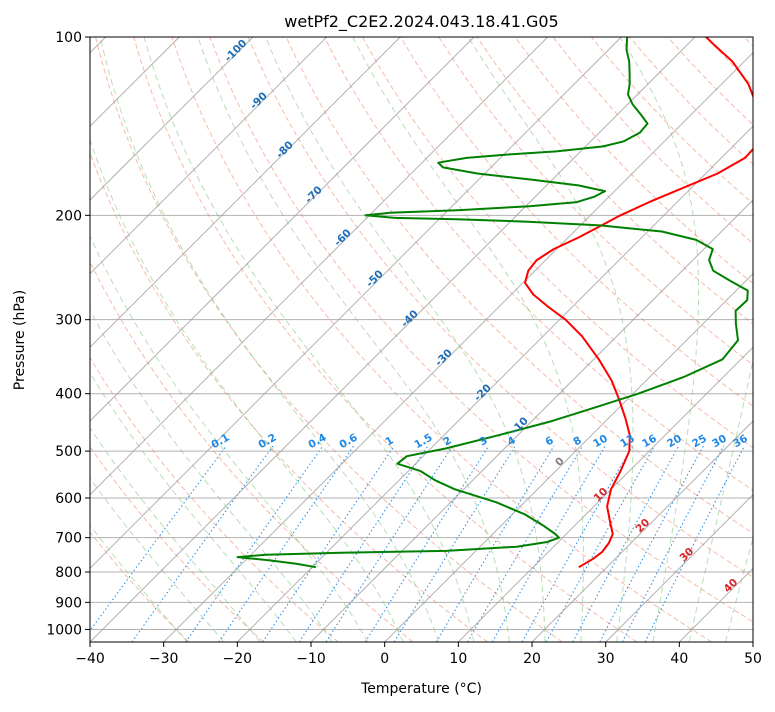  Describe the element at coordinates (753, 659) in the screenshot. I see `x-tick-label: 50` at that location.